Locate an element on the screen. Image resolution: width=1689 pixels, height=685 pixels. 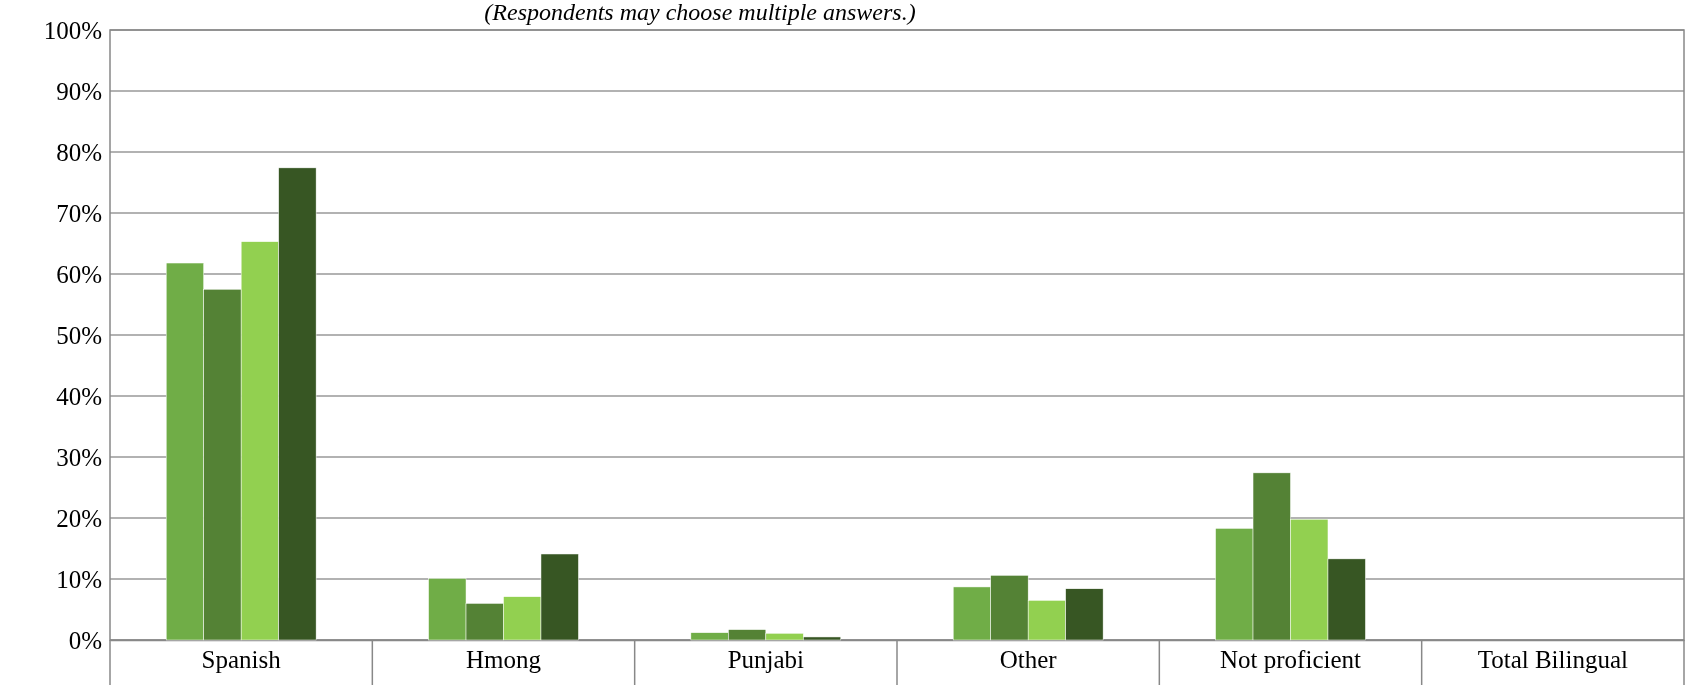
y-tick-label: 80% is located at coordinates (79, 152).